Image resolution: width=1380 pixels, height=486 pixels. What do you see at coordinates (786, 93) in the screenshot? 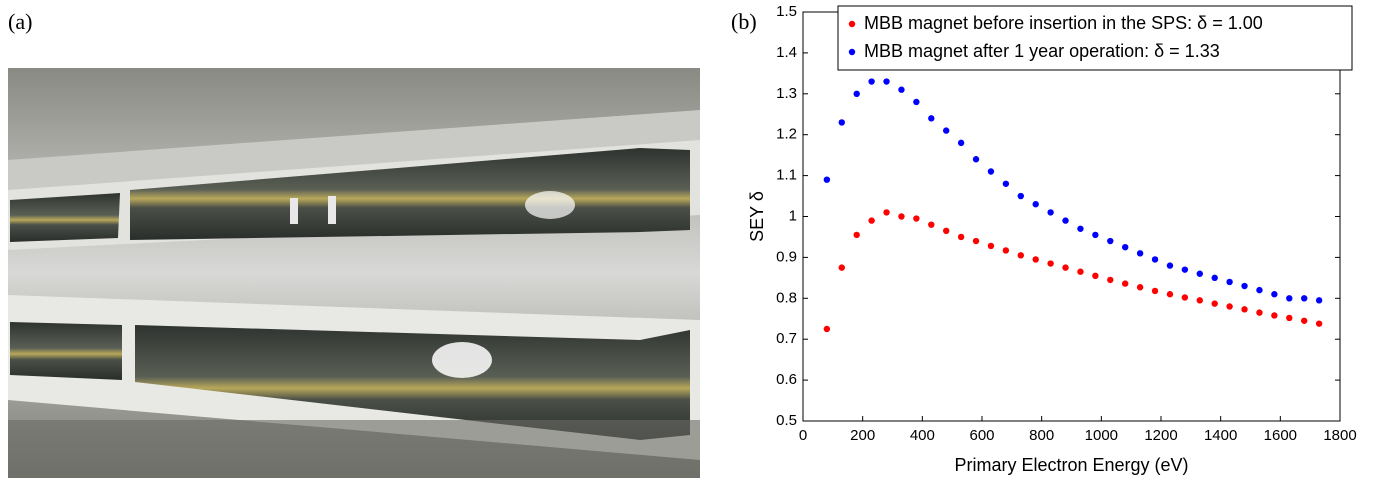
I see `y-tick-label: 1.3` at bounding box center [786, 93].